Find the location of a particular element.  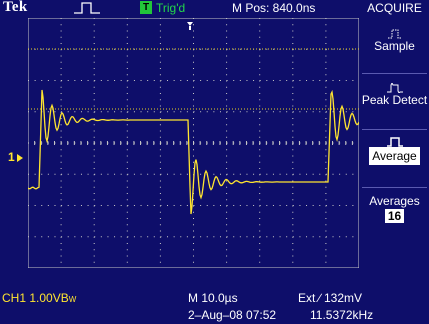

average-mode-icon is located at coordinates (394, 142).